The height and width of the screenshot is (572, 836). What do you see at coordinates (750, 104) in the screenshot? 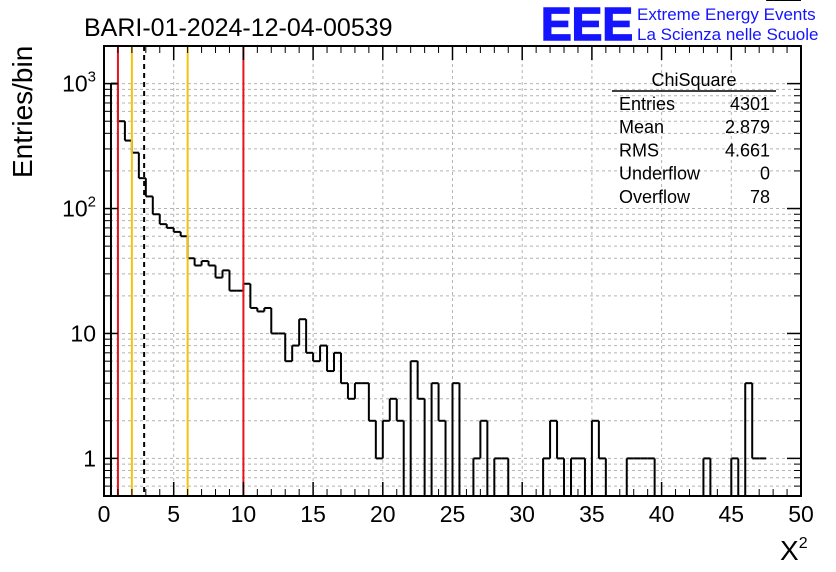
I see `stats-value: 4301` at bounding box center [750, 104].